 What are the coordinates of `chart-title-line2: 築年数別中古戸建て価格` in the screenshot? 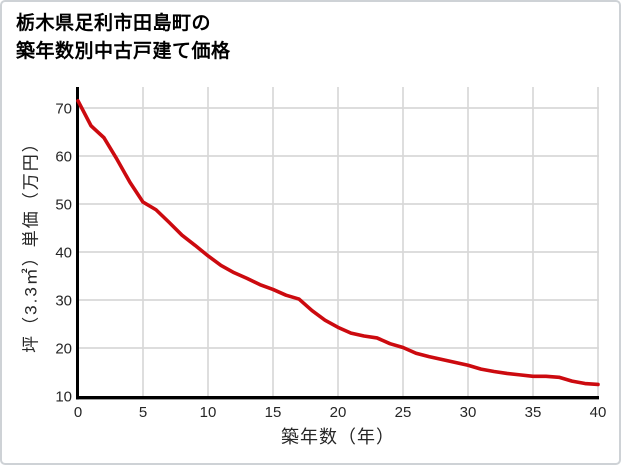 It's located at (123, 51).